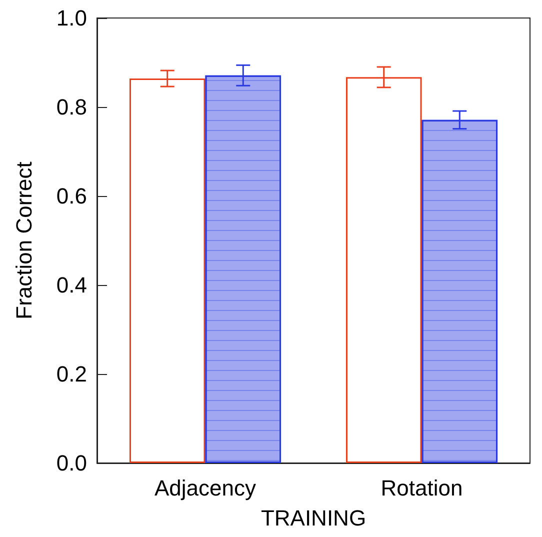 Image resolution: width=542 pixels, height=537 pixels. Describe the element at coordinates (71, 285) in the screenshot. I see `y-tick-label: 0.4` at that location.